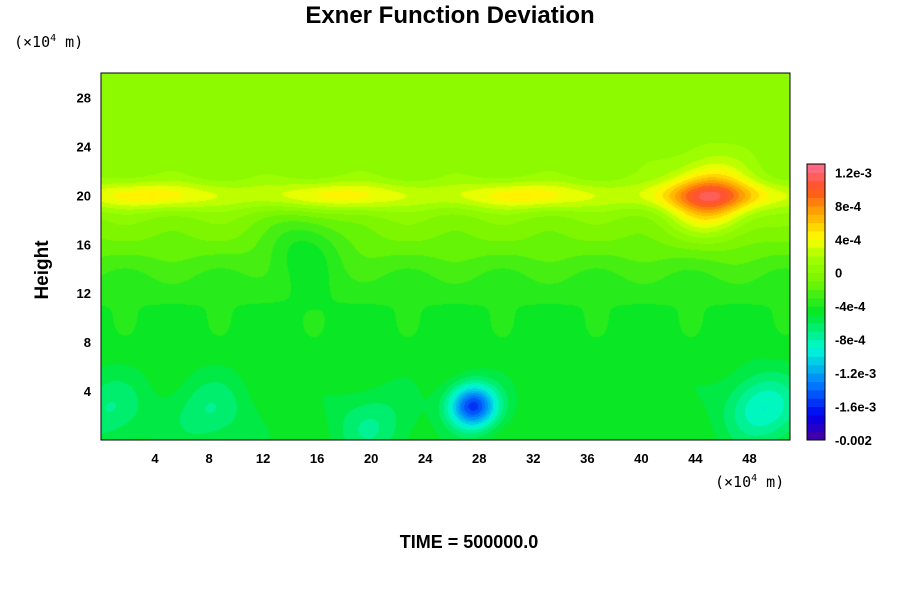 This screenshot has width=900, height=600. What do you see at coordinates (84, 195) in the screenshot?
I see `y-tick-label: 20` at bounding box center [84, 195].